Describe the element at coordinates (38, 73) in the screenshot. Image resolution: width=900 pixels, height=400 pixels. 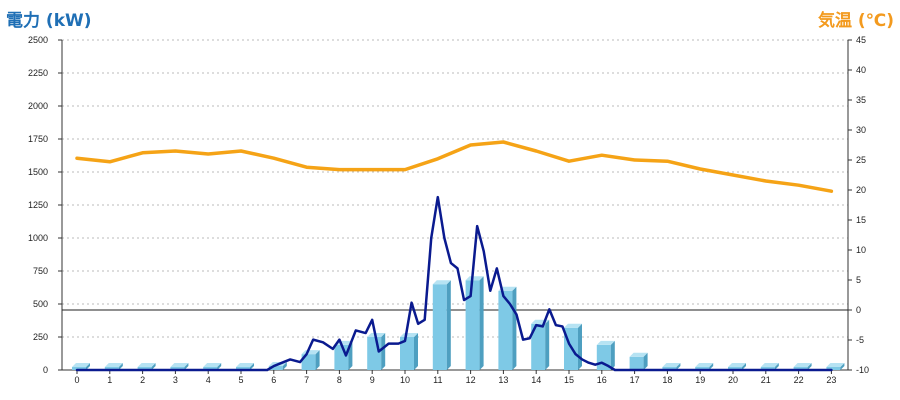
I see `left-tick-label: 2250` at that location.